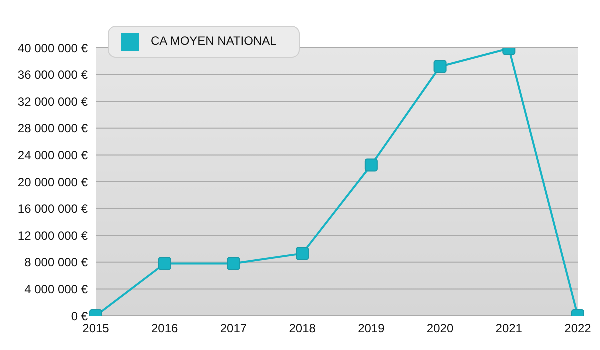 Image resolution: width=600 pixels, height=350 pixels. Describe the element at coordinates (53, 129) in the screenshot. I see `y-tick-label: 28 000 000 €` at that location.